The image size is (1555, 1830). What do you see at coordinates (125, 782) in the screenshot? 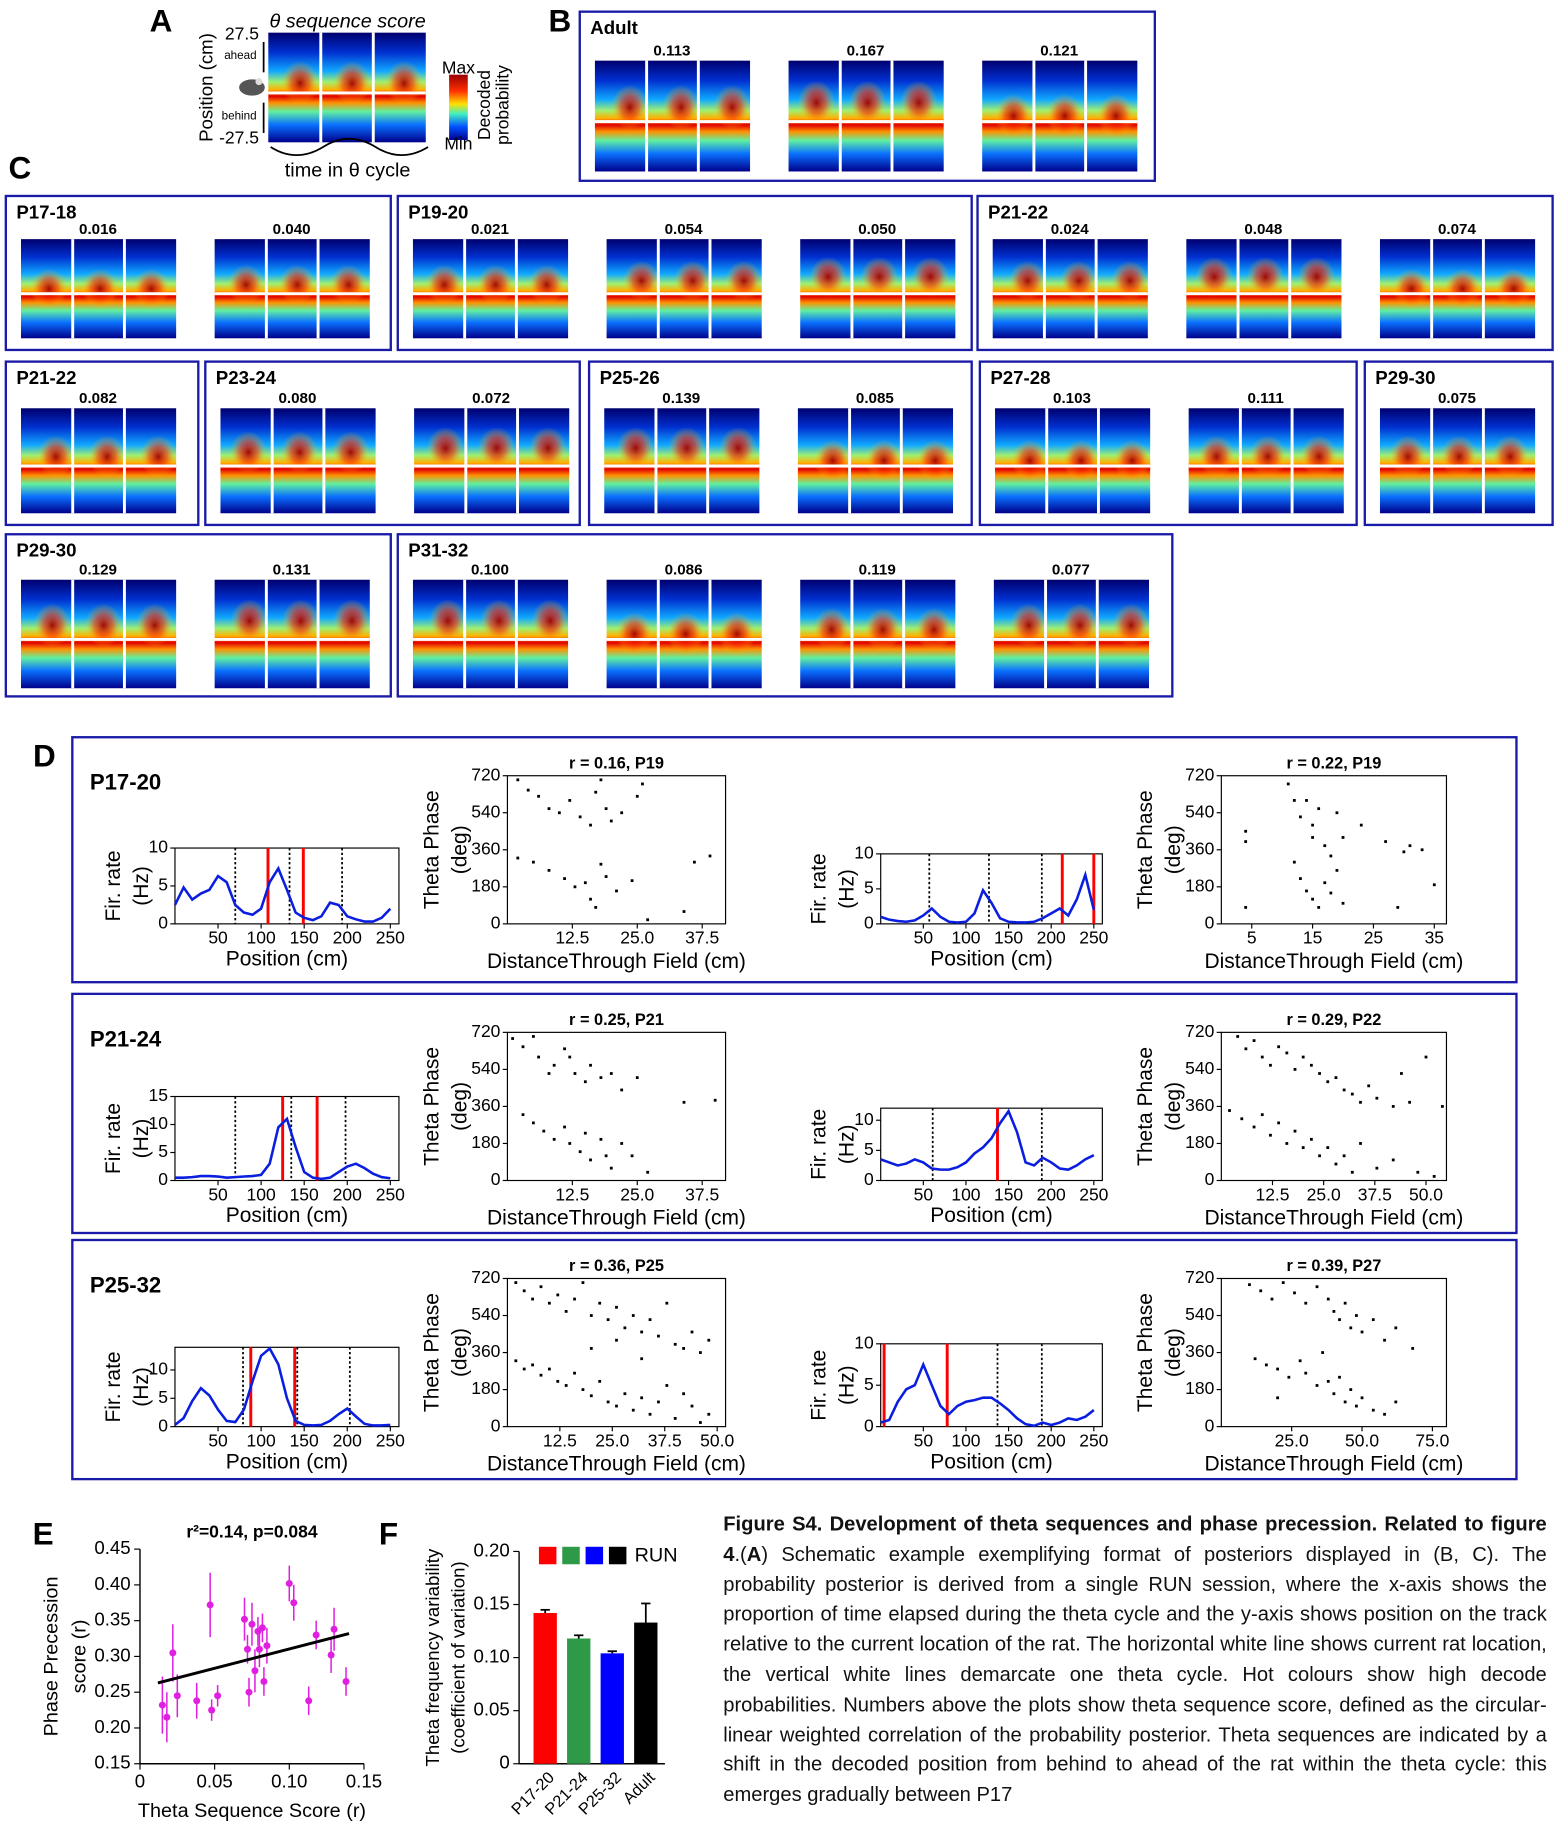
I see `group-label: P17-20` at bounding box center [125, 782].